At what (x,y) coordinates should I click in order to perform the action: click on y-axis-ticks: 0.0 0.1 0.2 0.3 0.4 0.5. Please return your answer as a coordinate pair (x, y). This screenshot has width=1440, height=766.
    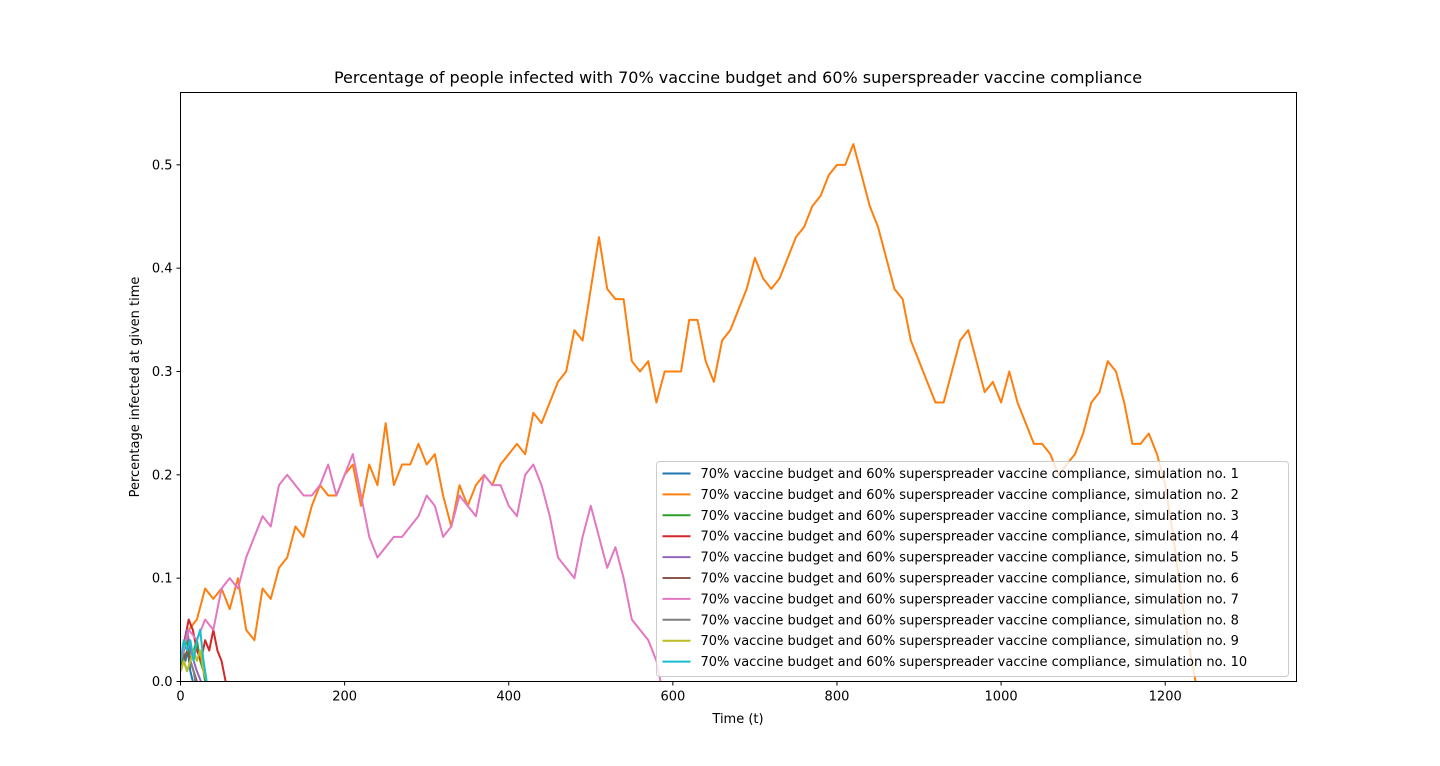
    Looking at the image, I should click on (166, 424).